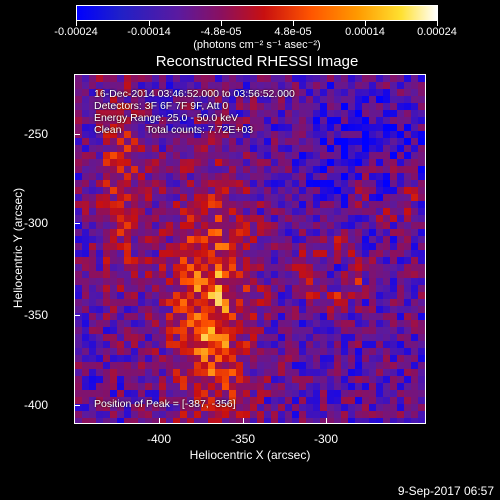  I want to click on y-tick-label: -400, so click(36, 405).